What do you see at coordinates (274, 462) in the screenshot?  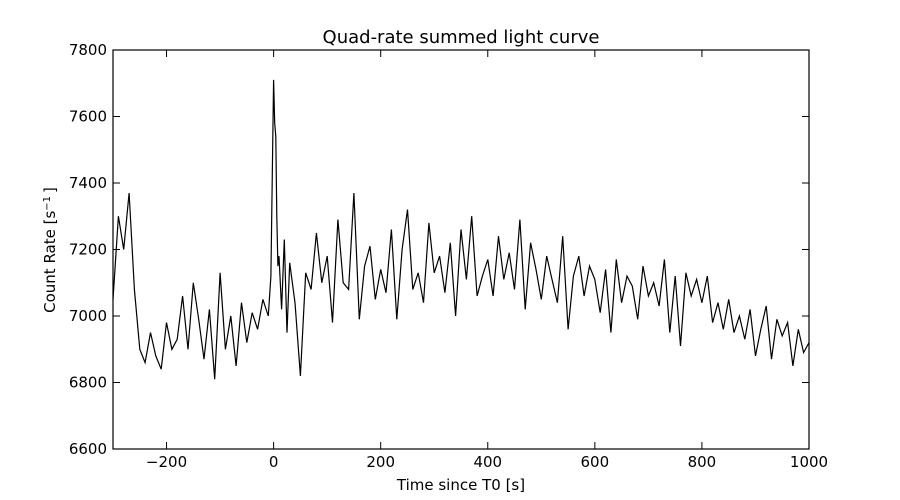 I see `x-tick-label: 0` at bounding box center [274, 462].